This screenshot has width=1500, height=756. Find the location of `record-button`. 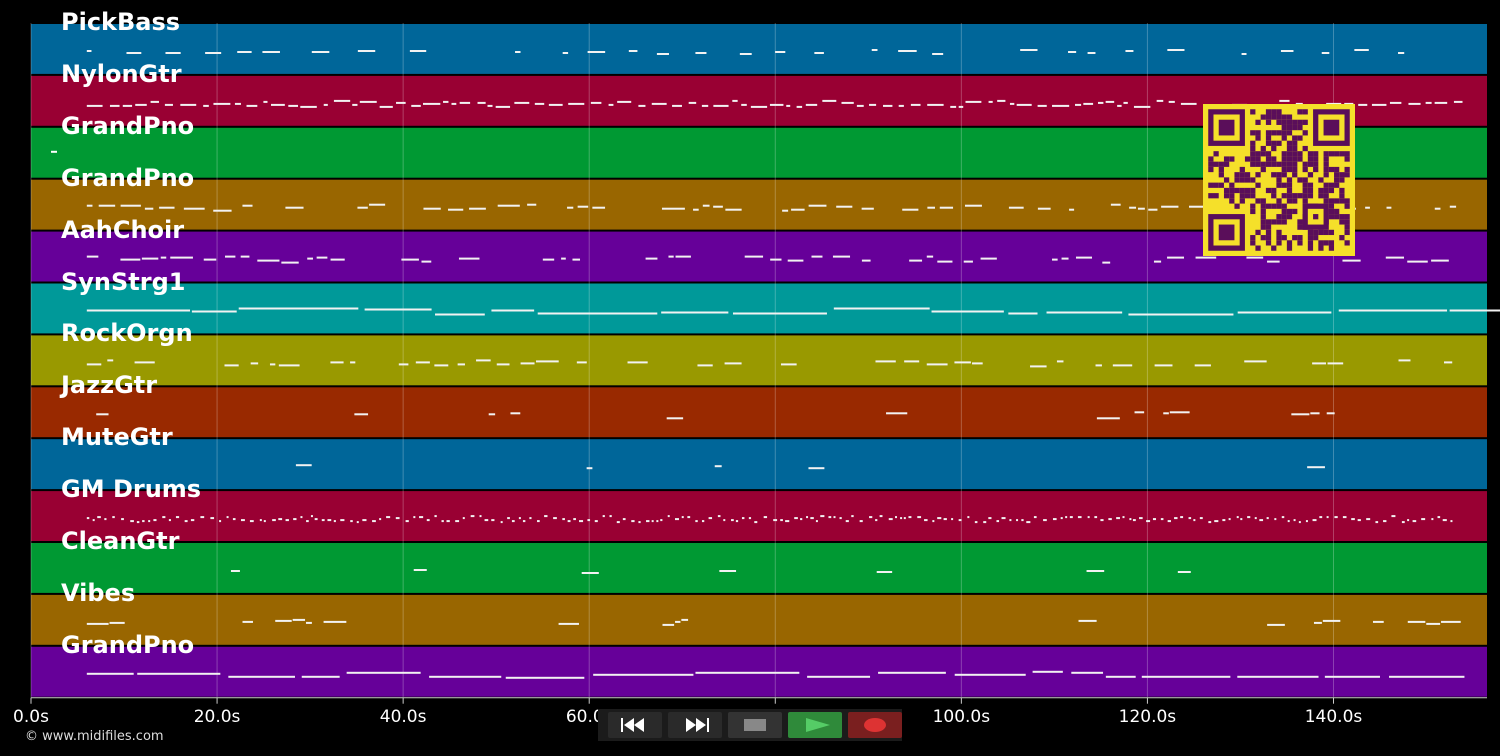

record-button is located at coordinates (875, 725).